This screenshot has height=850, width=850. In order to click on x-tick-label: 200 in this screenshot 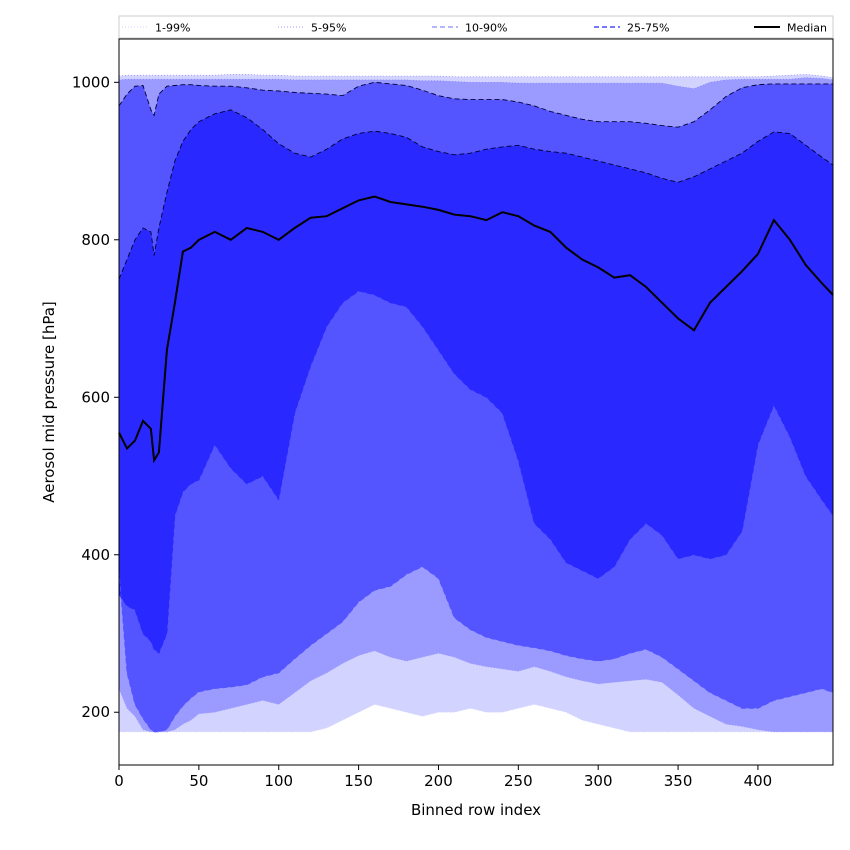, I will do `click(438, 781)`.